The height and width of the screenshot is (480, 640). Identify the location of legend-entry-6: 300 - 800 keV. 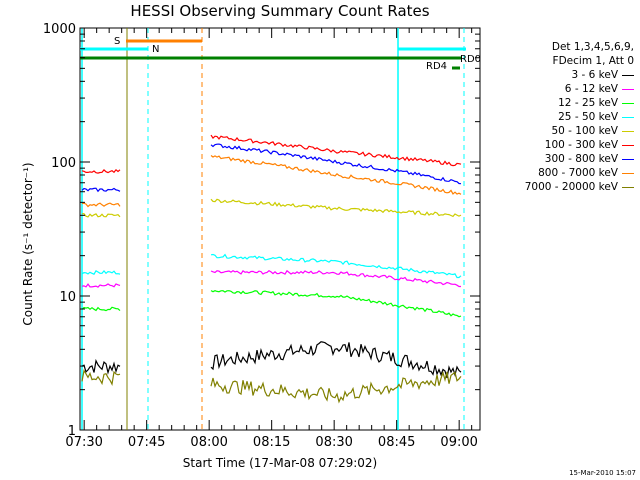
(559, 159).